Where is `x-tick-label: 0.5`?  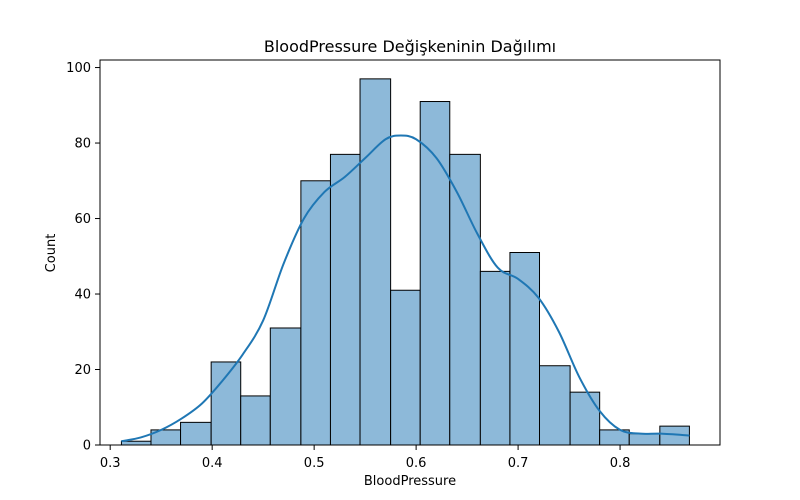
x-tick-label: 0.5 is located at coordinates (314, 463).